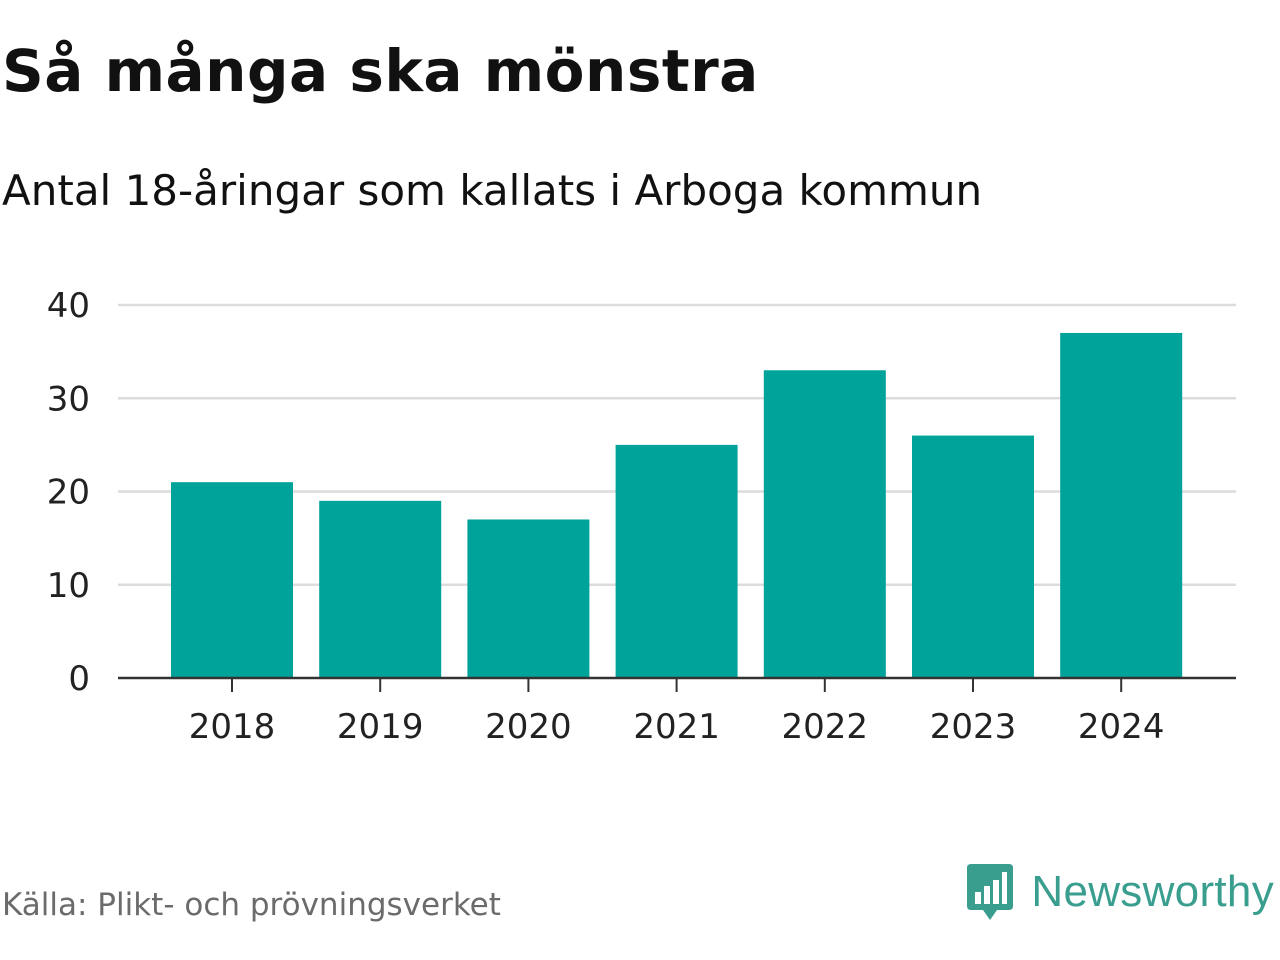 The image size is (1280, 960). What do you see at coordinates (676, 727) in the screenshot?
I see `x-tick-label: 2021` at bounding box center [676, 727].